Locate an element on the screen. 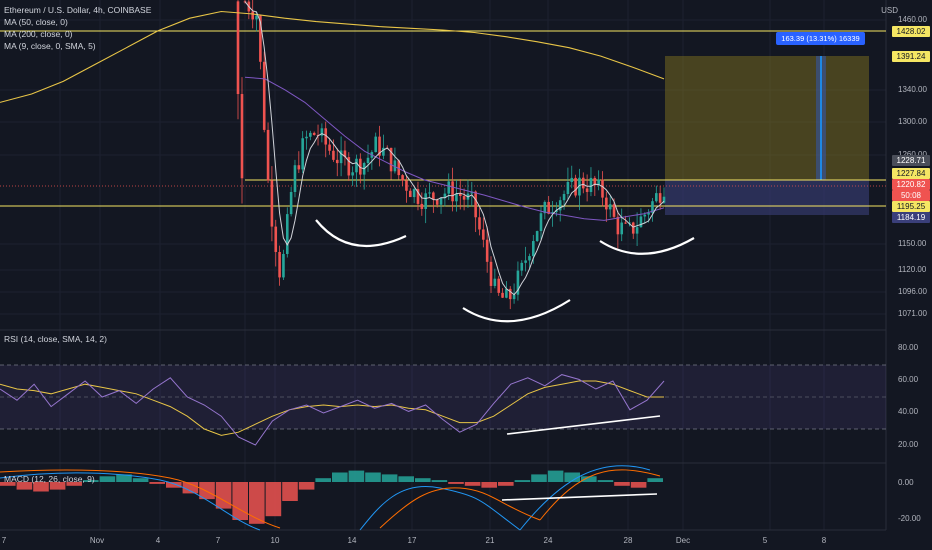  ma9-legend: MA (9, close, 0, SMA, 5) is located at coordinates (50, 46).